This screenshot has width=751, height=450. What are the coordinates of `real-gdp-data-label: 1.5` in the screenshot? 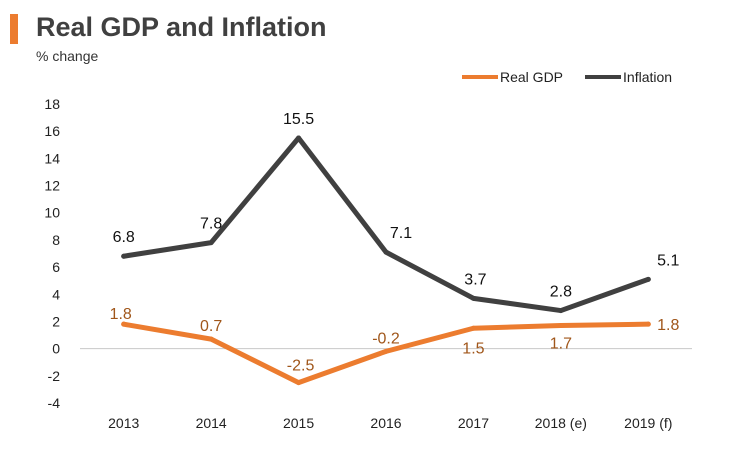 It's located at (473, 348).